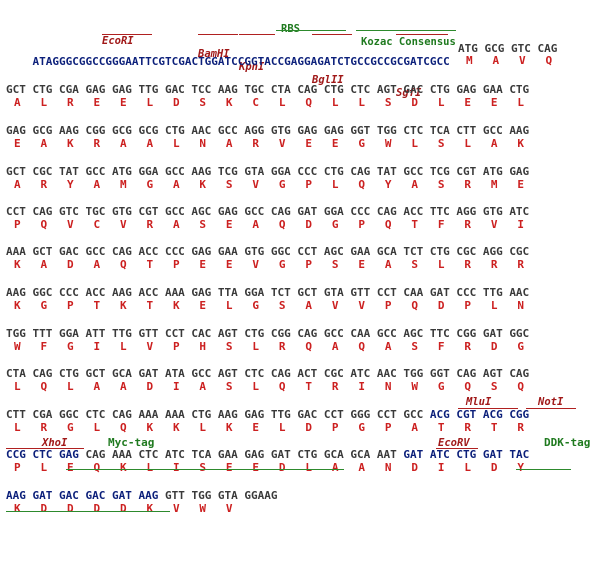  I want to click on mlui-underline, so click(488, 408).